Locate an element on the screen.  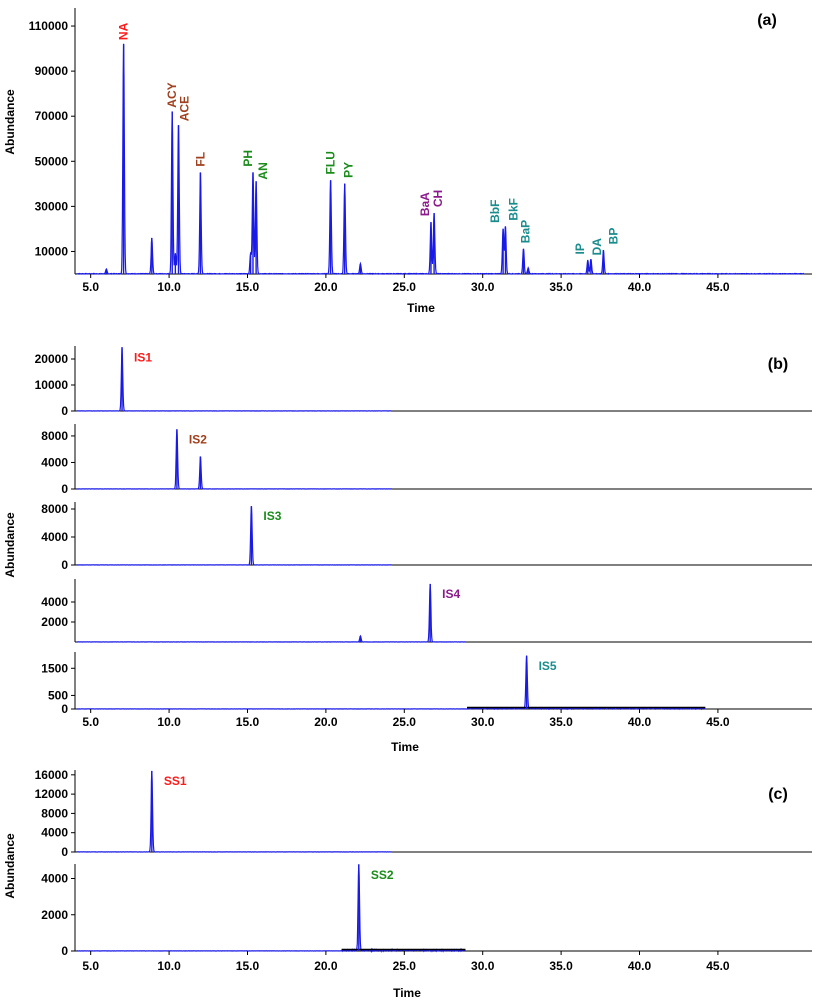
panel-c2-x-tick-label: 40.0 is located at coordinates (640, 966).